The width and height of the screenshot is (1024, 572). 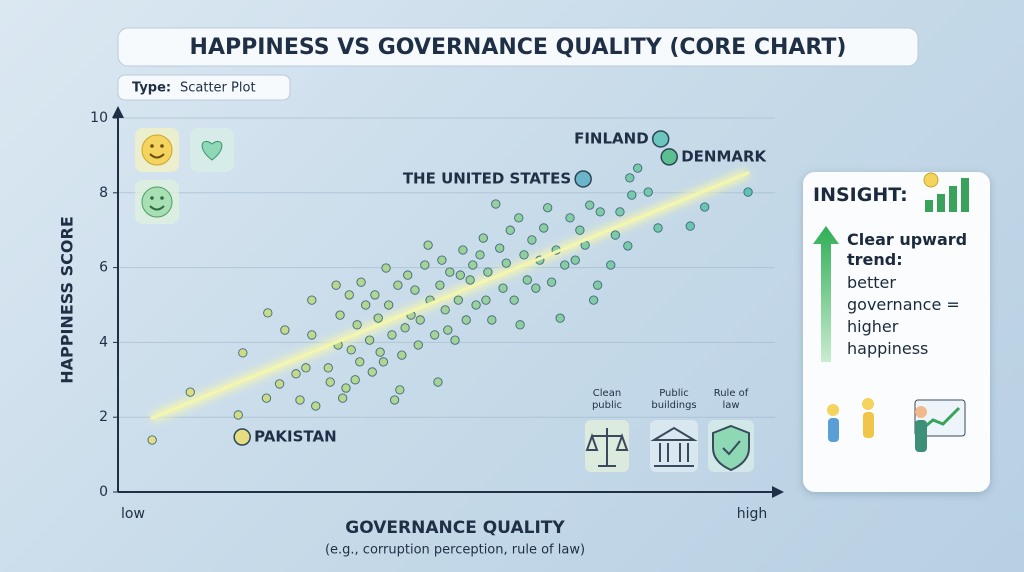 What do you see at coordinates (607, 393) in the screenshot?
I see `icon-label-line: Clean` at bounding box center [607, 393].